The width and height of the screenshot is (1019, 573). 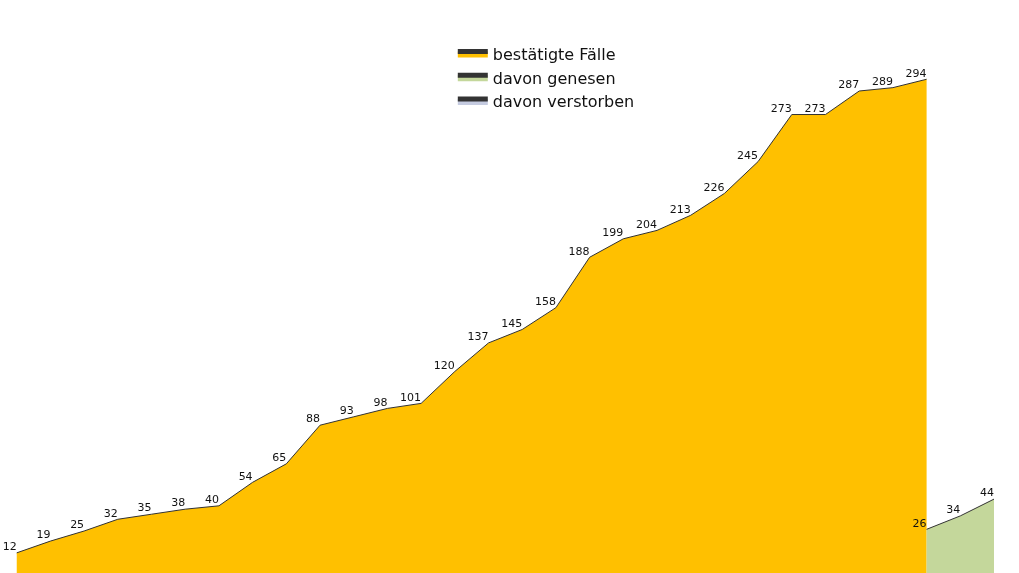 I want to click on legend-label: davon verstorben, so click(x=563, y=102).